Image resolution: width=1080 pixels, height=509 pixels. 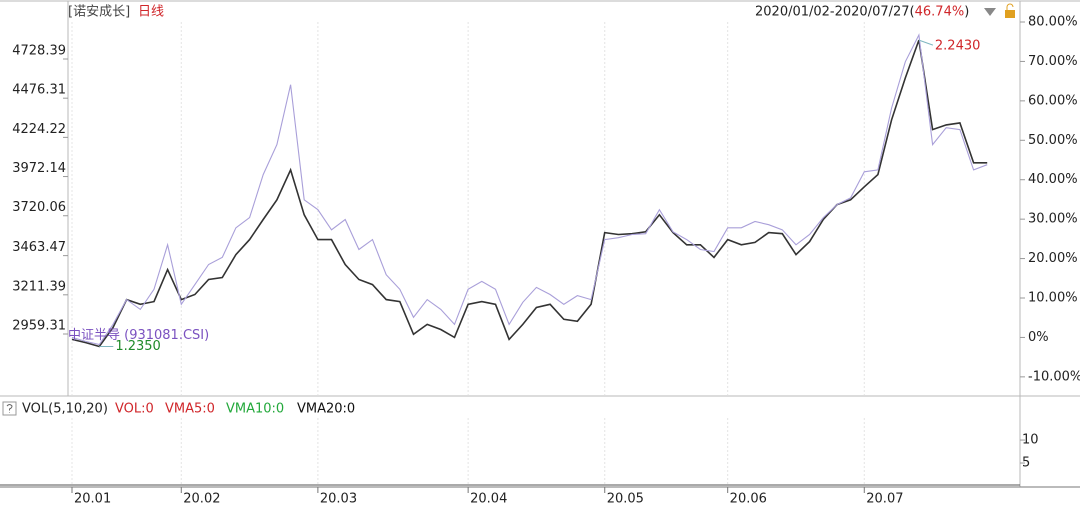 What do you see at coordinates (488, 499) in the screenshot?
I see `x-tick-label: 20.04` at bounding box center [488, 499].